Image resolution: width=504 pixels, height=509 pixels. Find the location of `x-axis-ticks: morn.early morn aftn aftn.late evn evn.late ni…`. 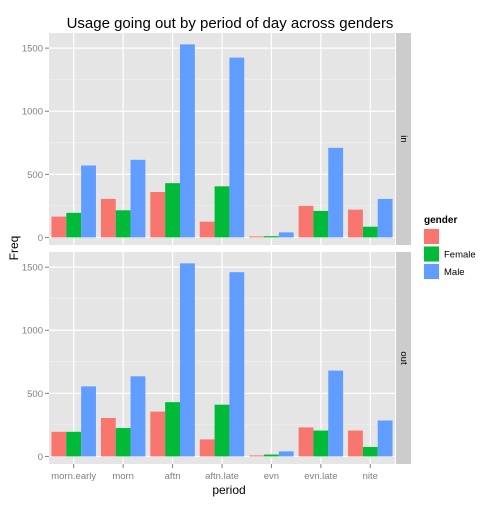

x-axis-ticks: morn.early morn aftn aftn.late evn evn.late ni… is located at coordinates (214, 473).